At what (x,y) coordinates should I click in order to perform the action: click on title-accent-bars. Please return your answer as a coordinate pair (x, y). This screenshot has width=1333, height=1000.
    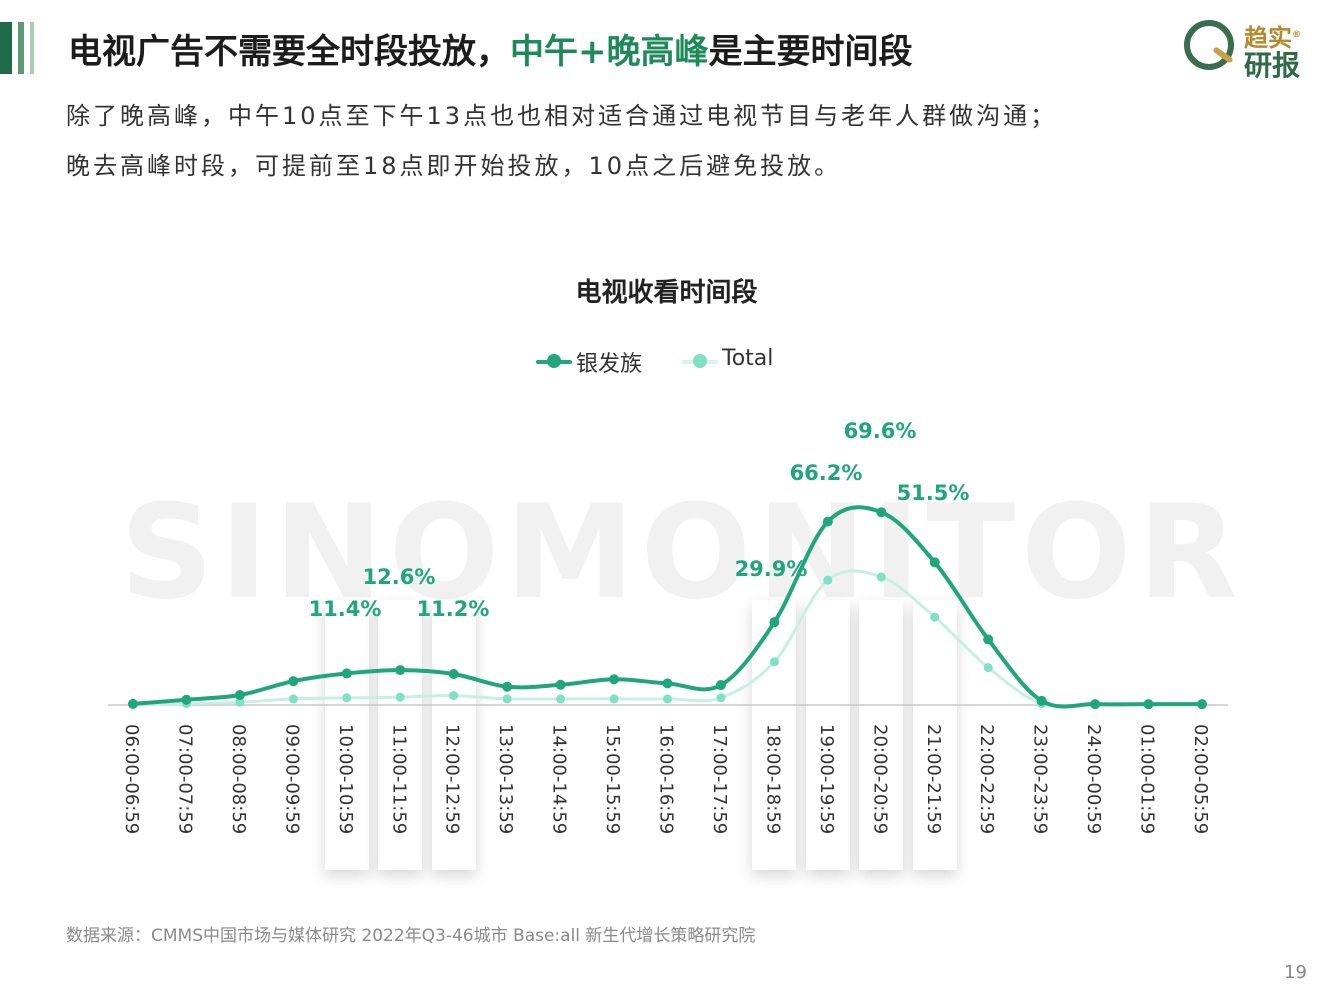
    Looking at the image, I should click on (24, 48).